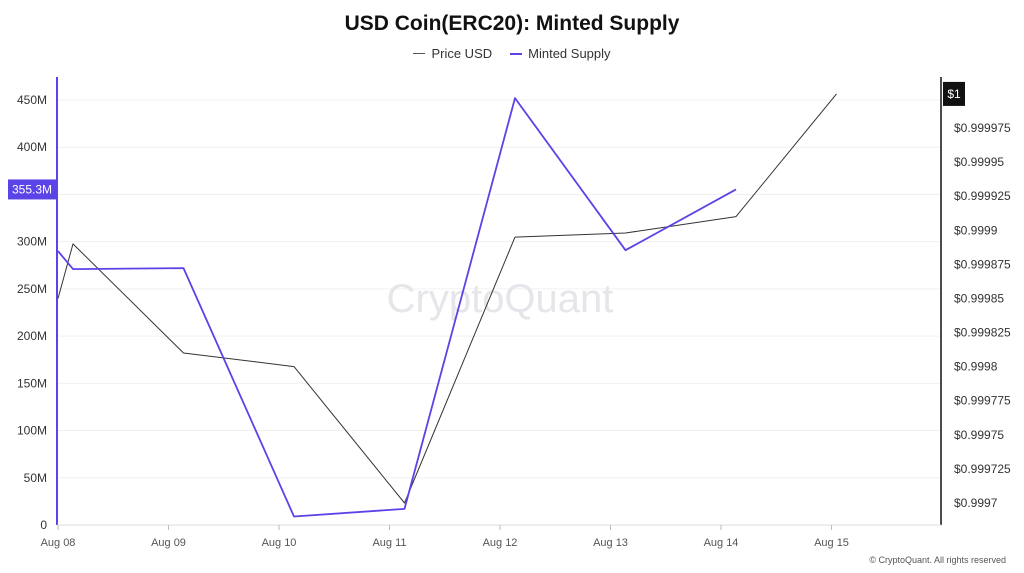 This screenshot has width=1024, height=573. Describe the element at coordinates (516, 53) in the screenshot. I see `legend-swatch-minted-supply` at that location.